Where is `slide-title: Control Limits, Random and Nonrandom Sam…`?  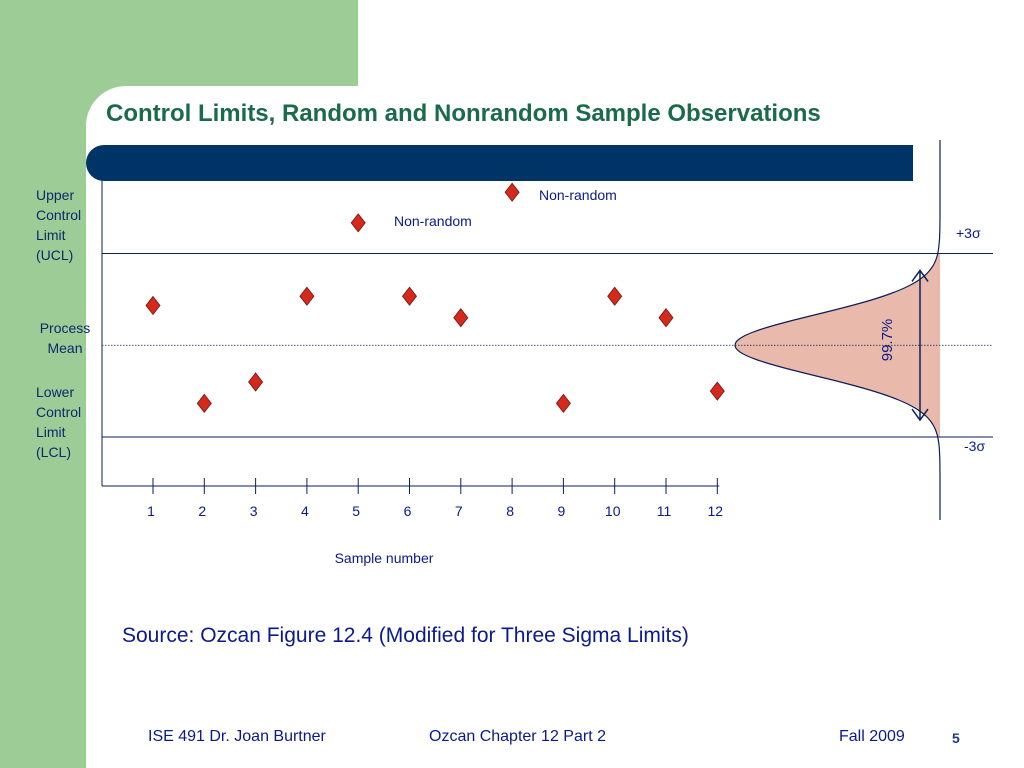
slide-title: Control Limits, Random and Nonrandom Sam… is located at coordinates (463, 113).